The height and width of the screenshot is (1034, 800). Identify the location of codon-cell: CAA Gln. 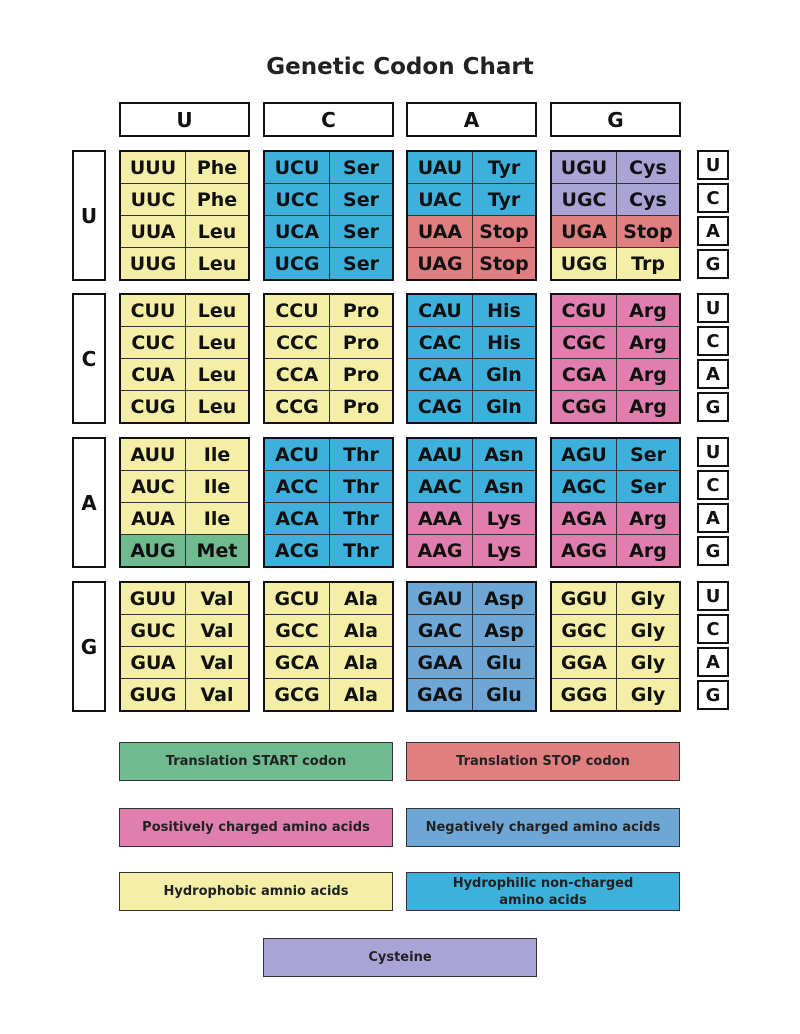
(471, 374).